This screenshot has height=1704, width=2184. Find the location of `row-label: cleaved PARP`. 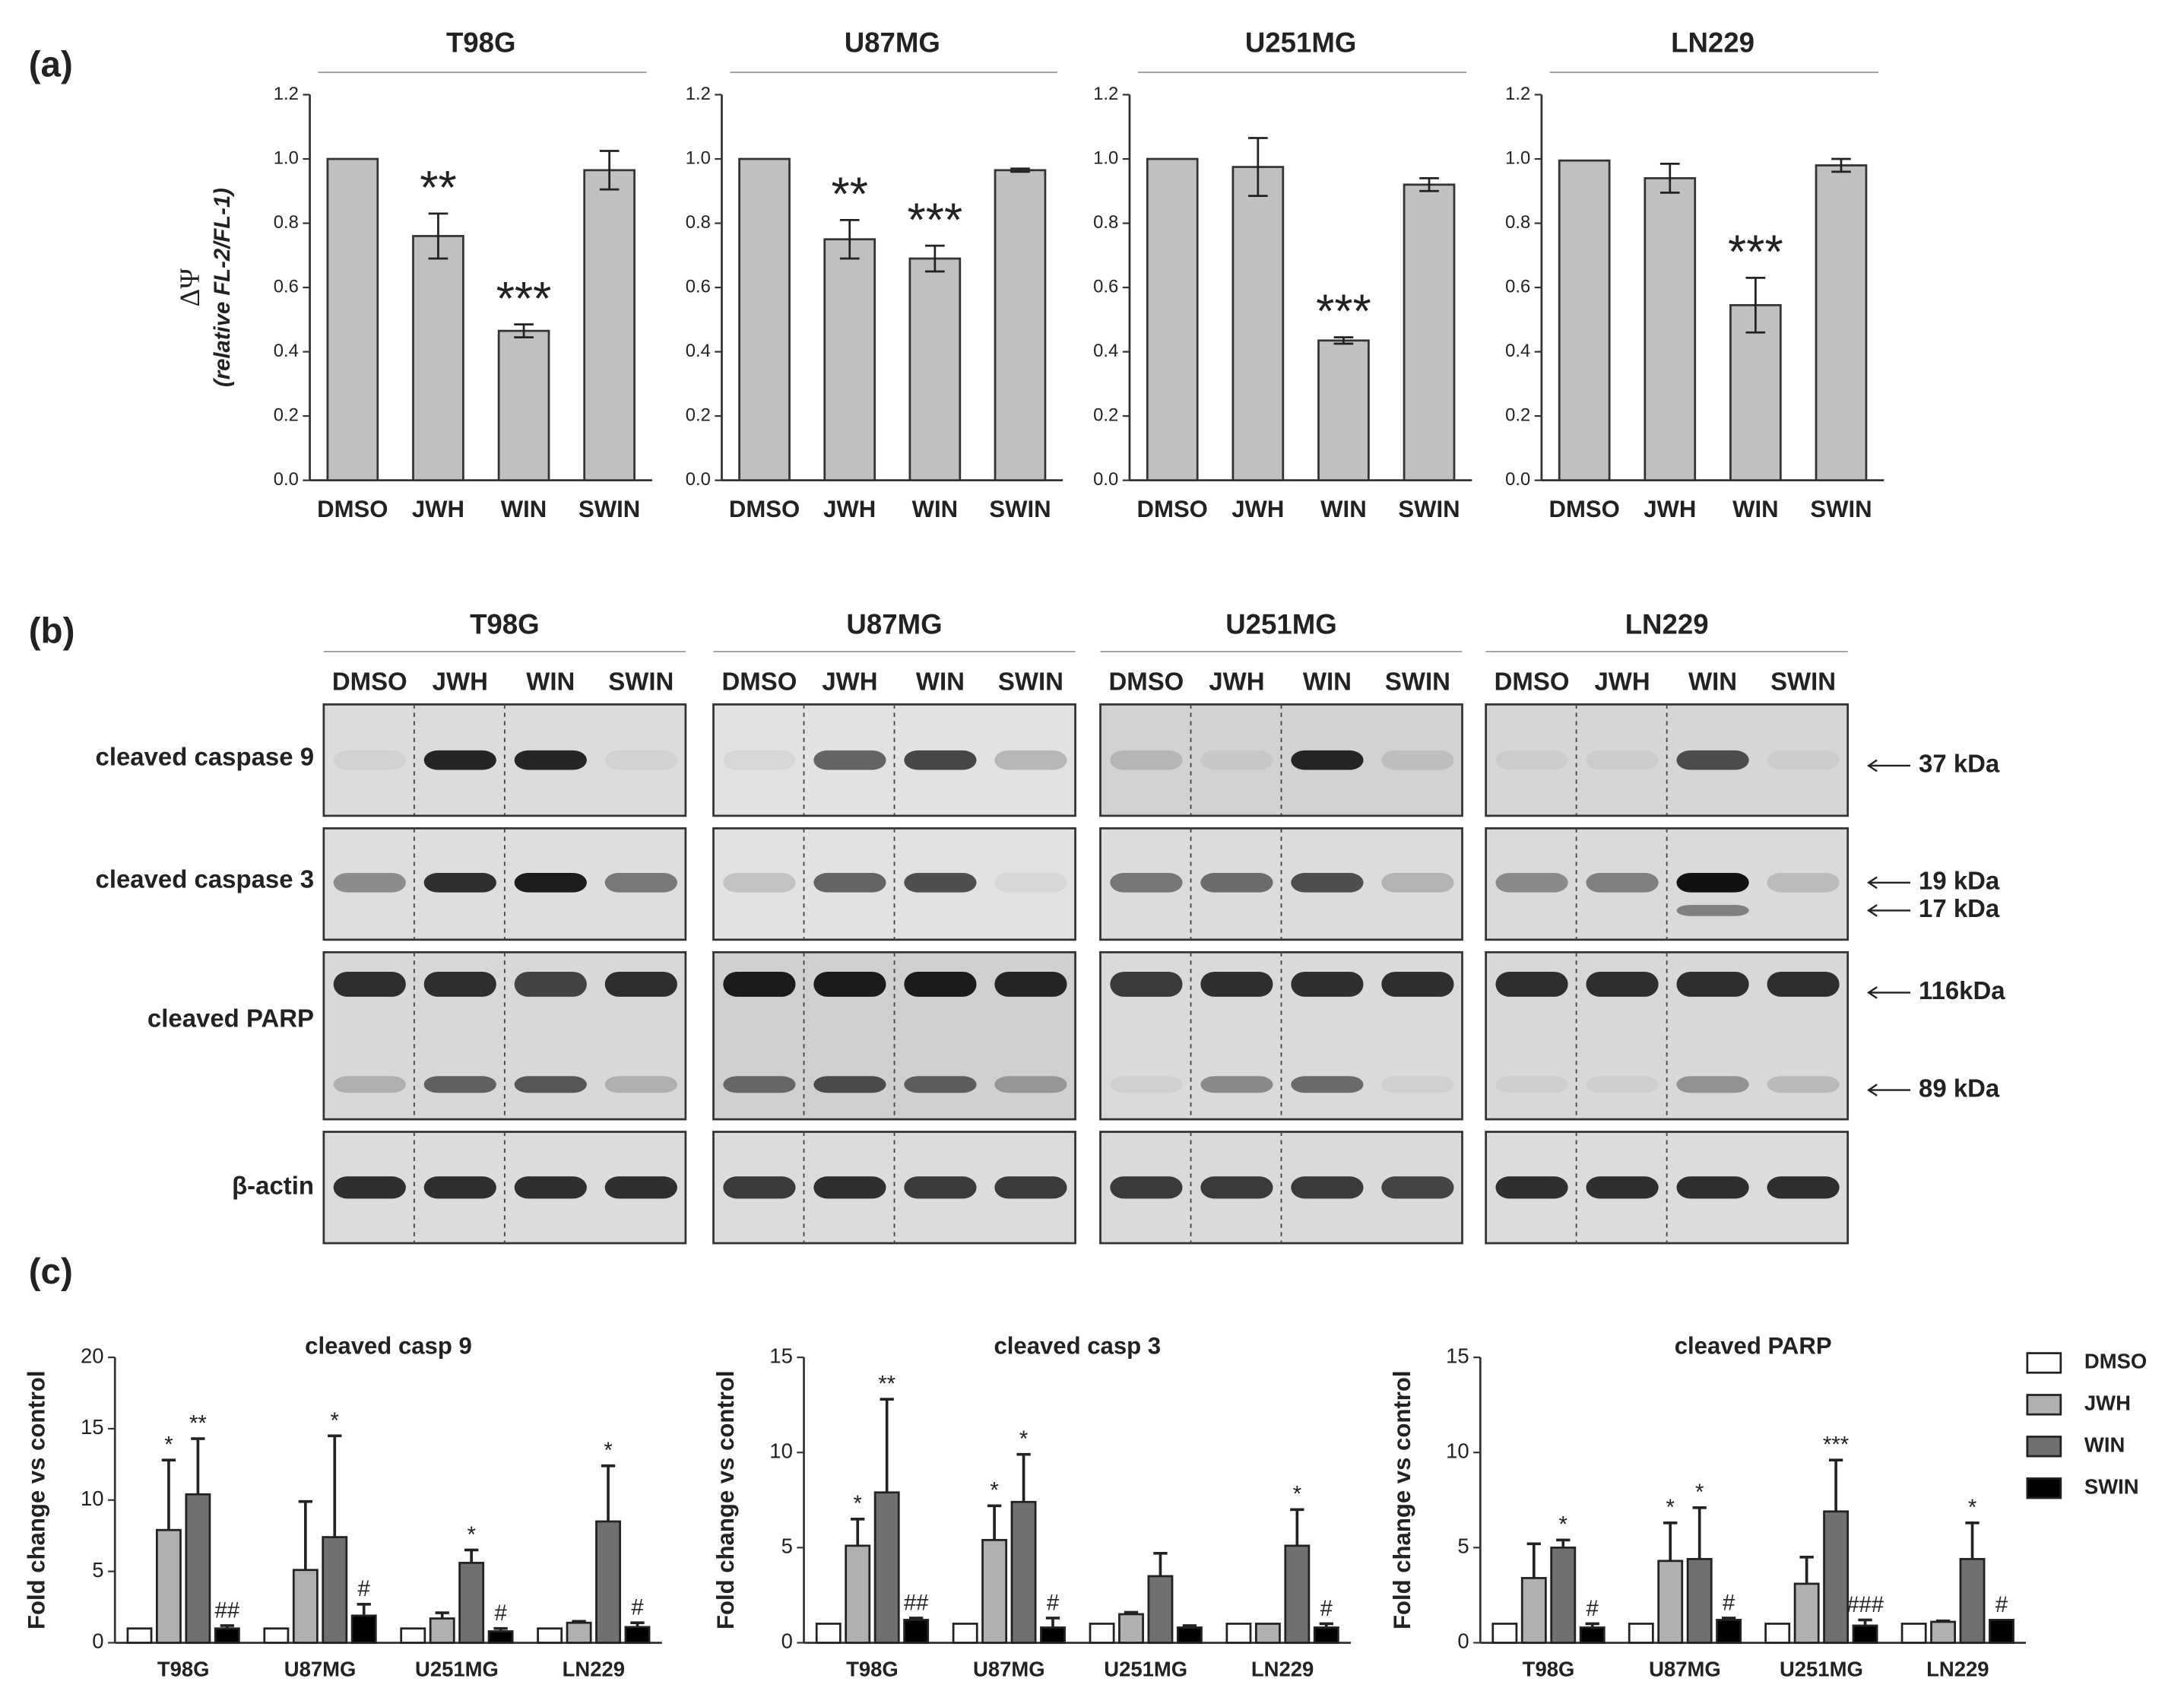

row-label: cleaved PARP is located at coordinates (230, 1018).